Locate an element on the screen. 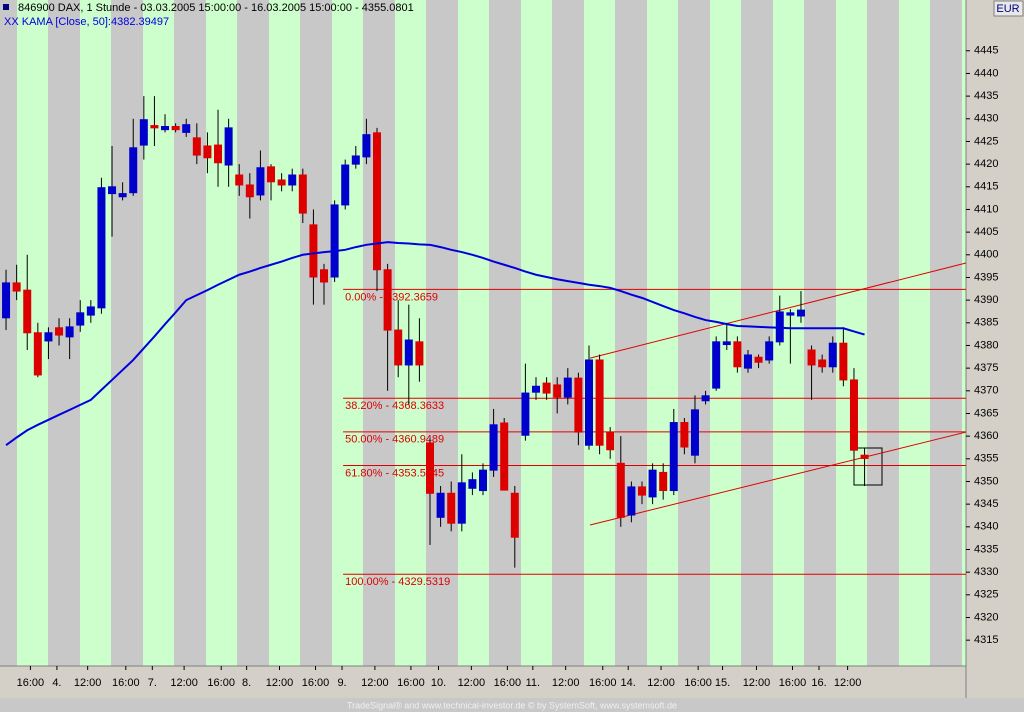  title-icon is located at coordinates (6, 7).